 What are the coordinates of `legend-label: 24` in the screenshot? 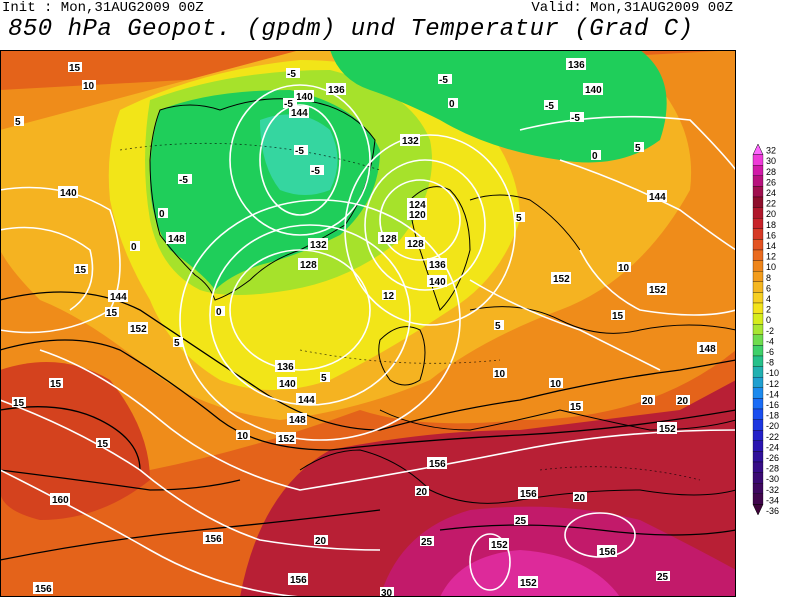 It's located at (771, 193).